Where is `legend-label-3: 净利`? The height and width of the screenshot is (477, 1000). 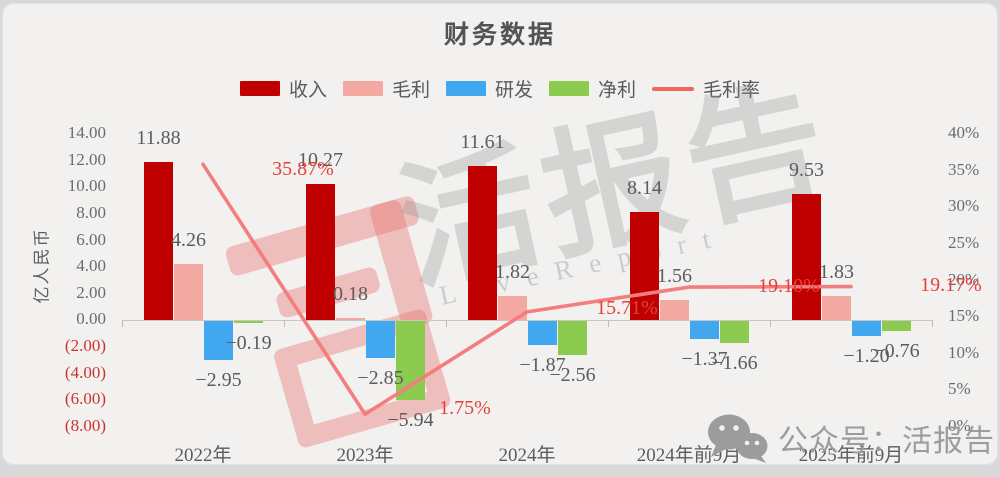 legend-label-3: 净利 is located at coordinates (617, 90).